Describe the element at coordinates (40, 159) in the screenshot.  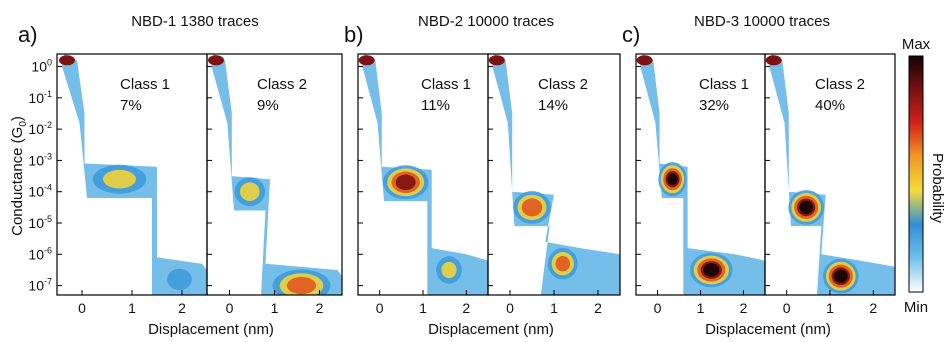
I see `y-tick-label: 10⁻³` at that location.